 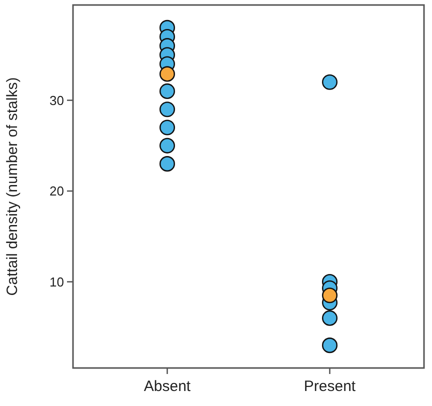 What do you see at coordinates (12, 186) in the screenshot?
I see `y-axis-title: Cattail density (number of stalks)` at bounding box center [12, 186].